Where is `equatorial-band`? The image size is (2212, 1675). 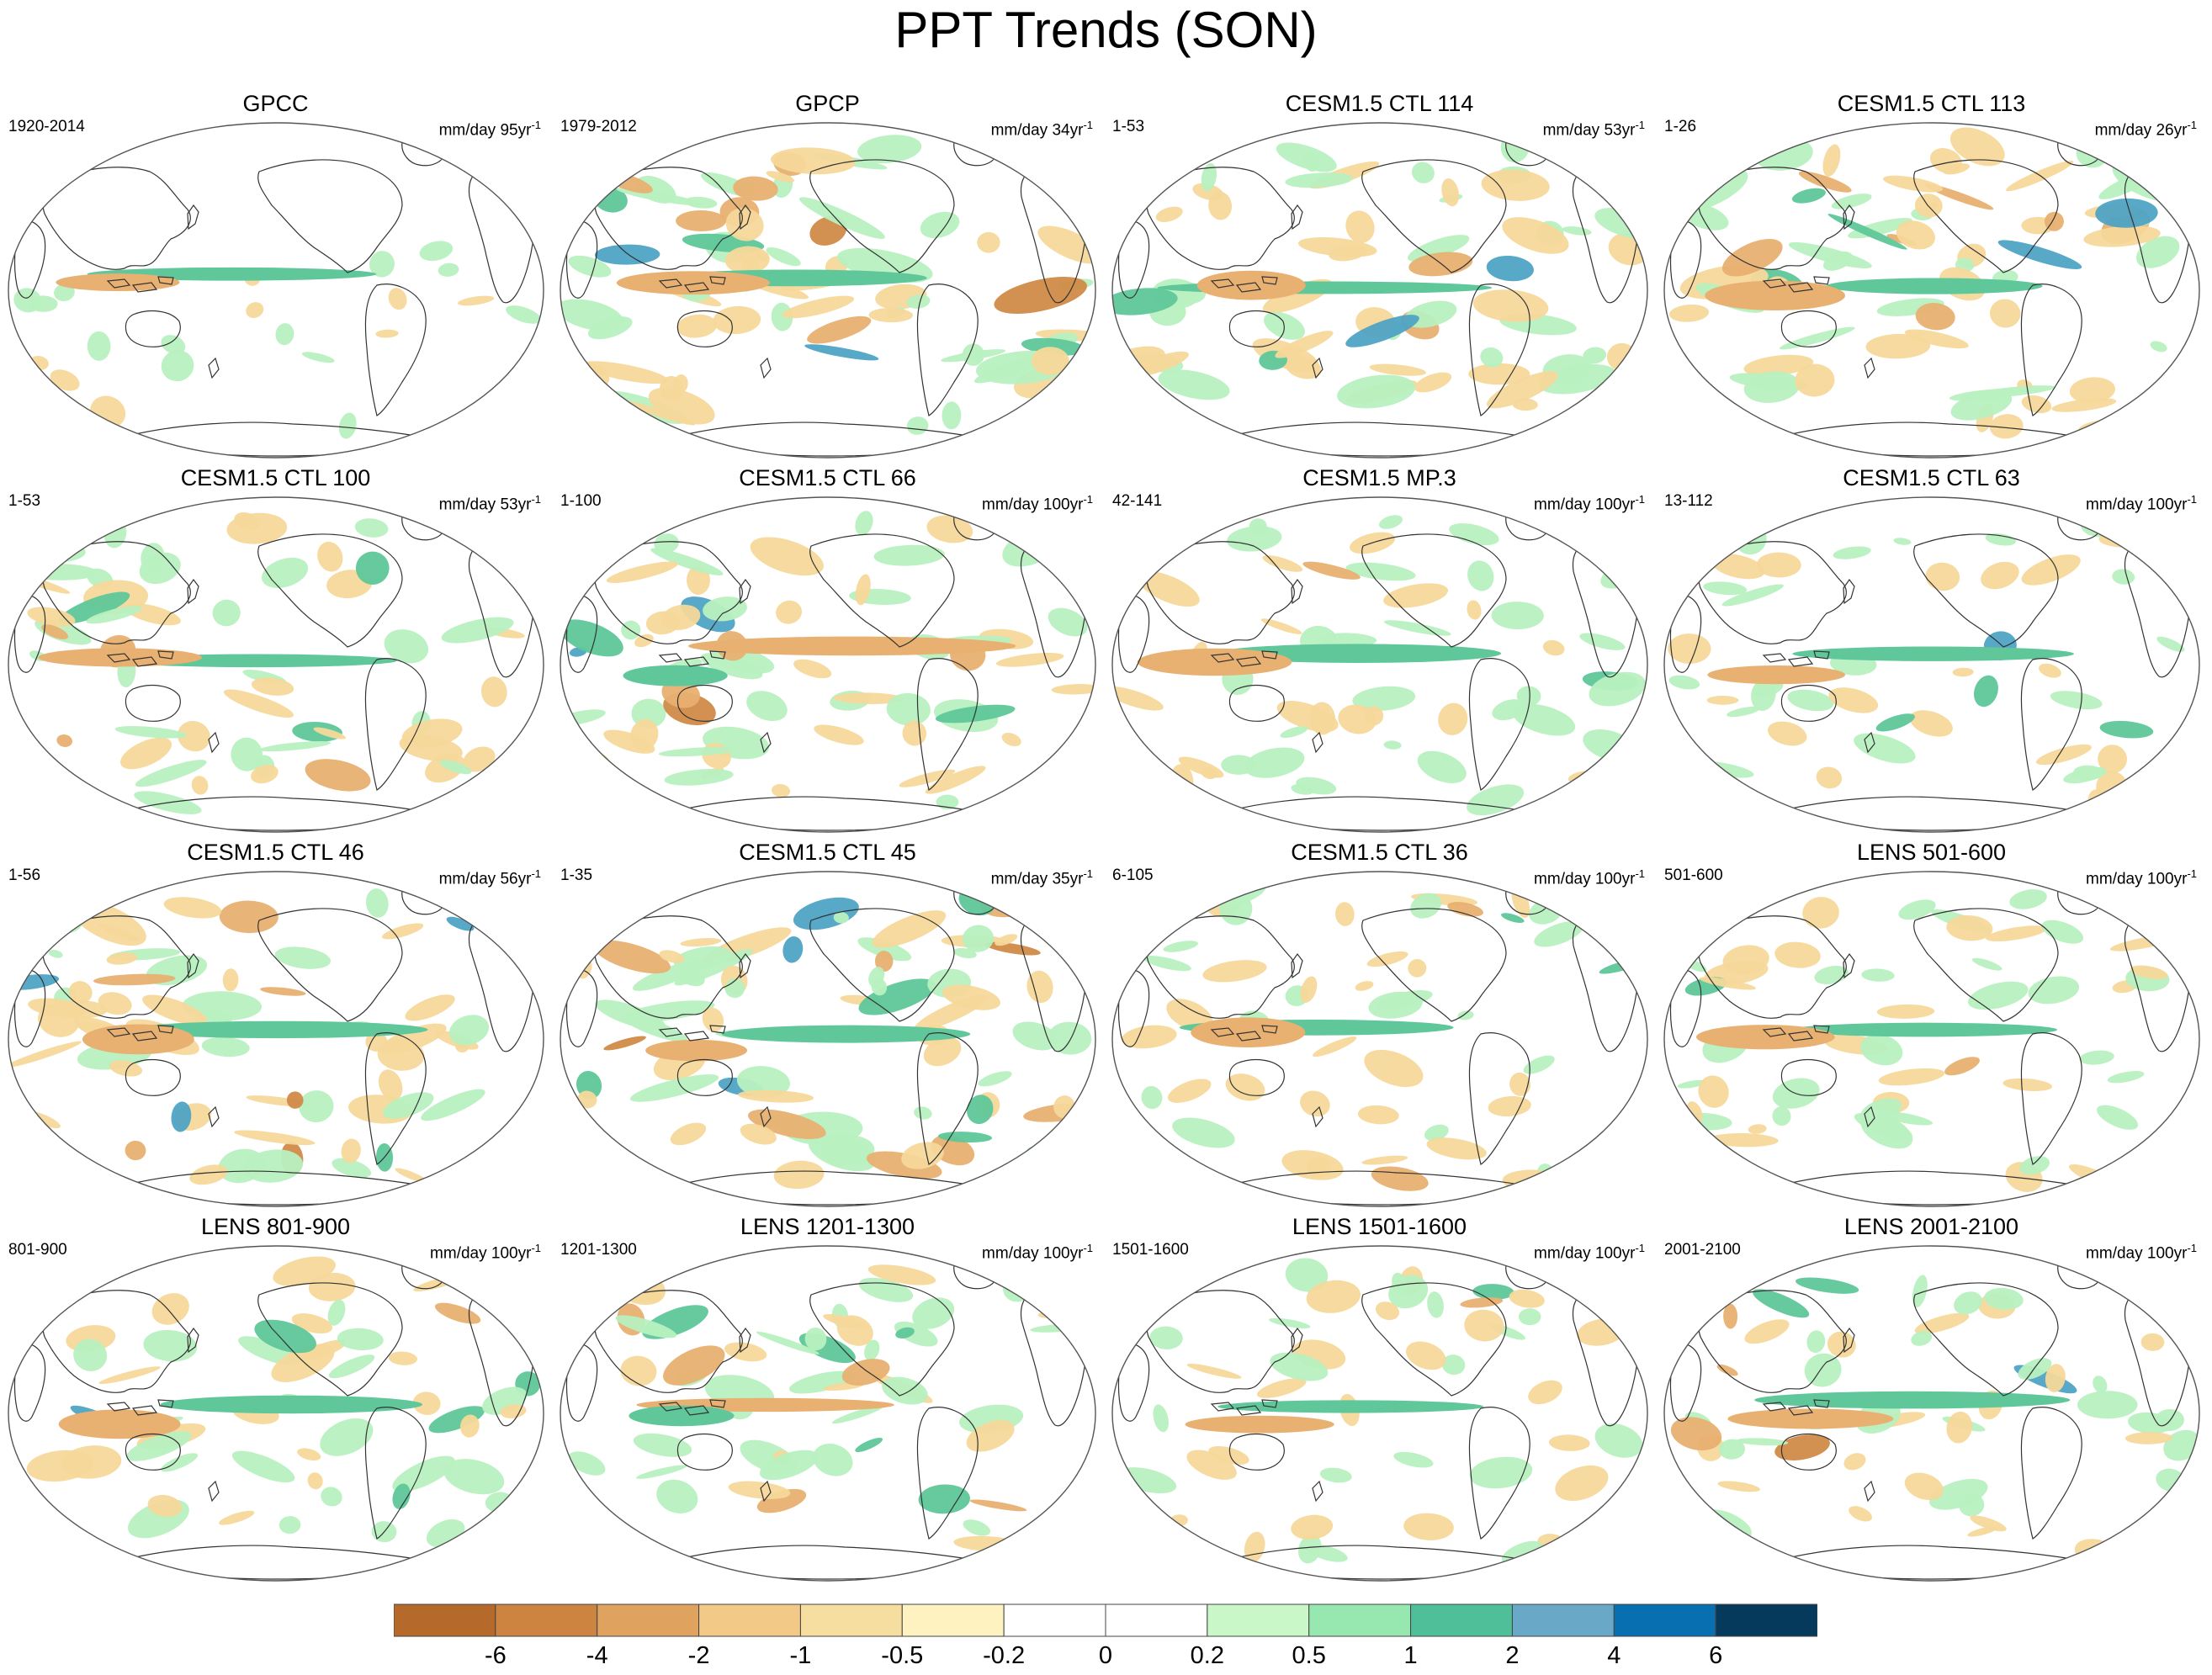 equatorial-band is located at coordinates (278, 1030).